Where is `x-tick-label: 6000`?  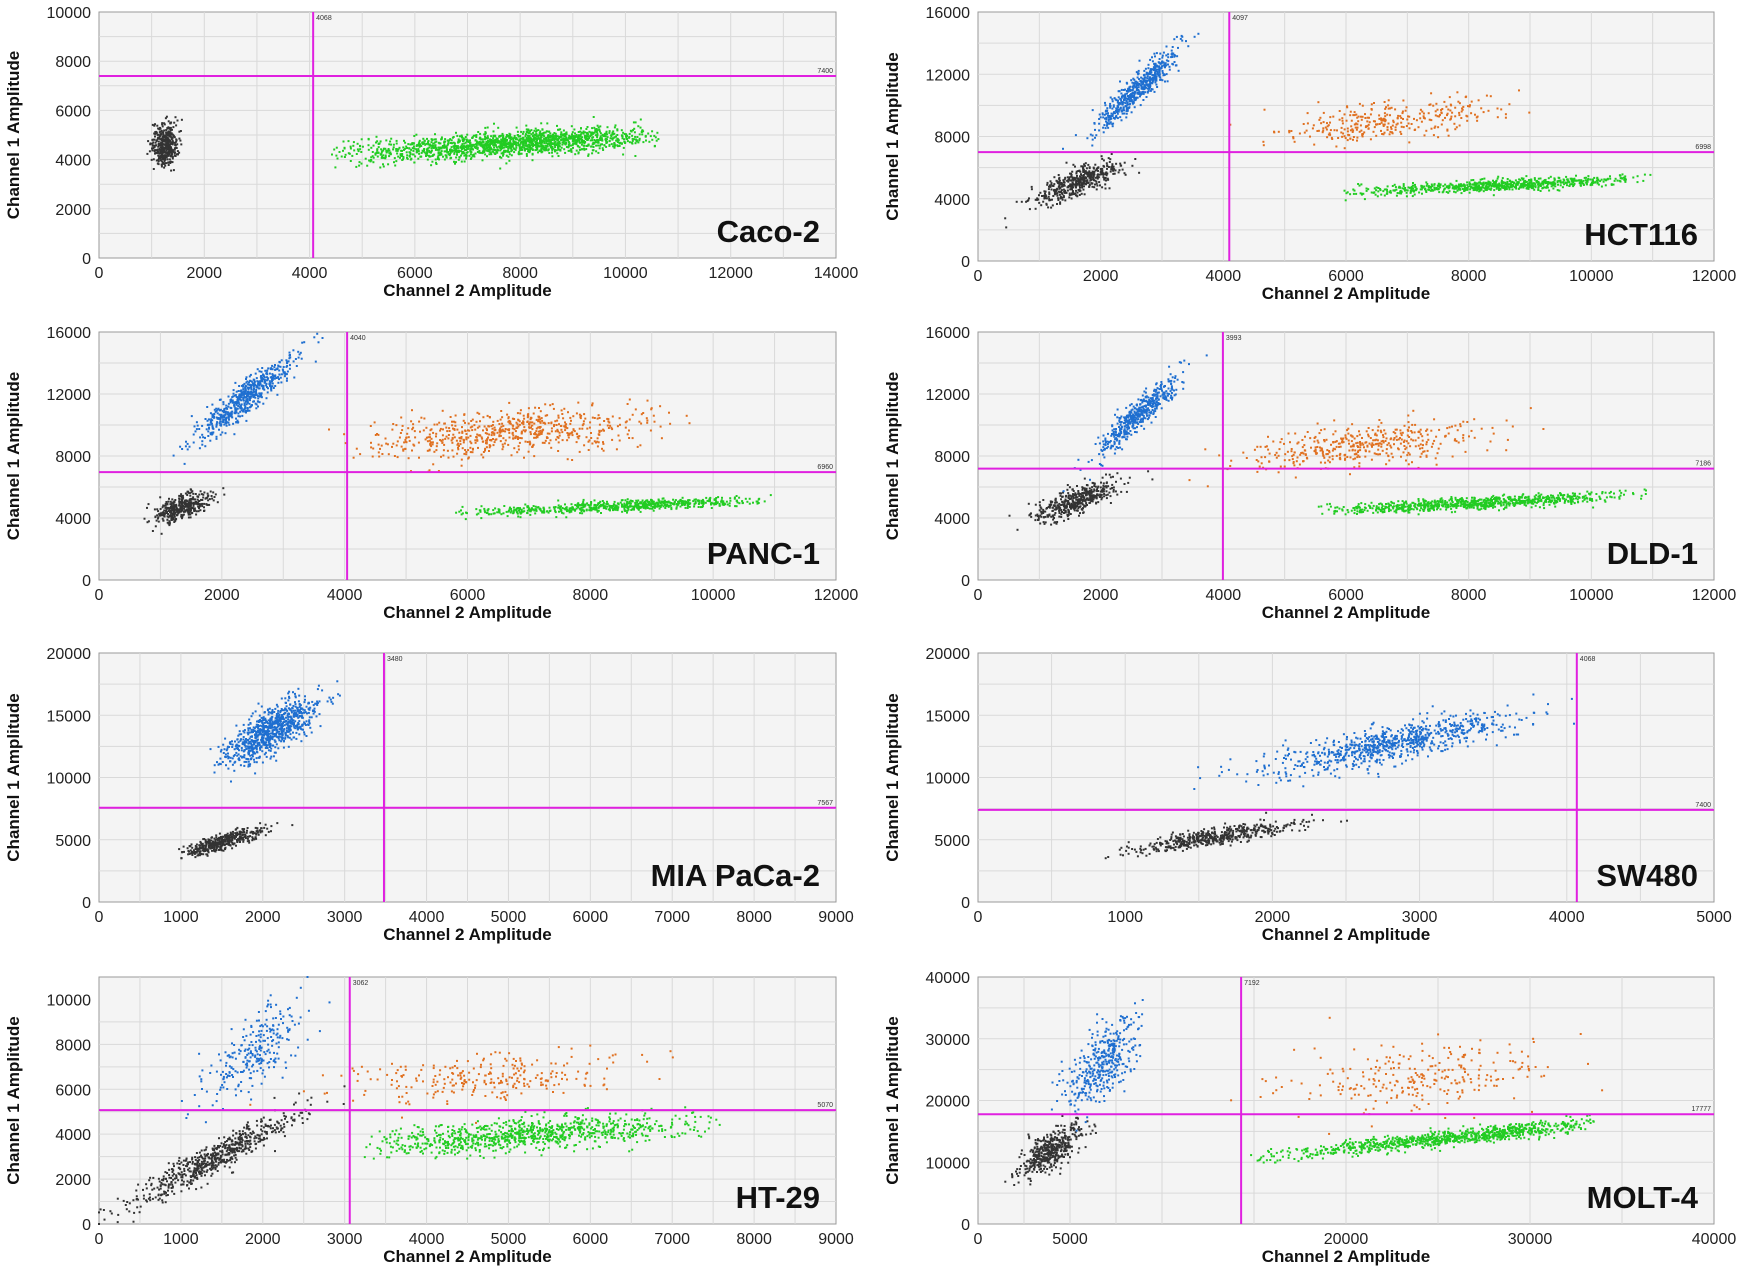 x-tick-label: 6000 is located at coordinates (415, 273).